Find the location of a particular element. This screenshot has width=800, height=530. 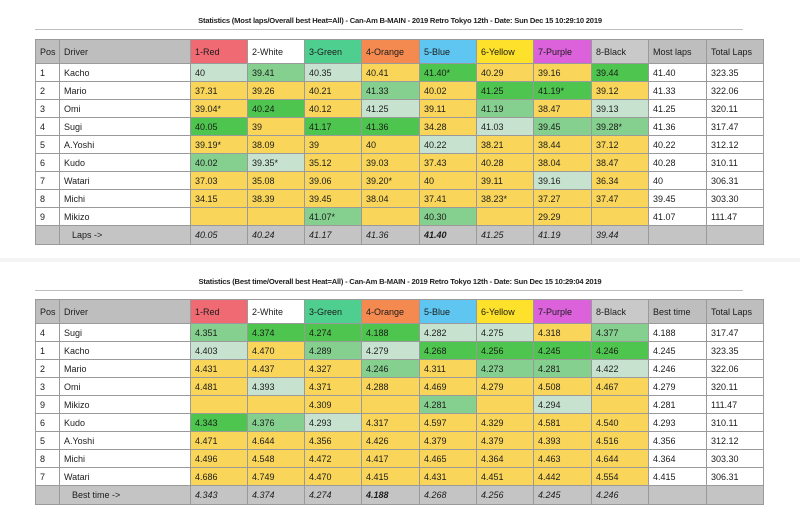

lap-value-cell: 39.45 is located at coordinates (333, 198).